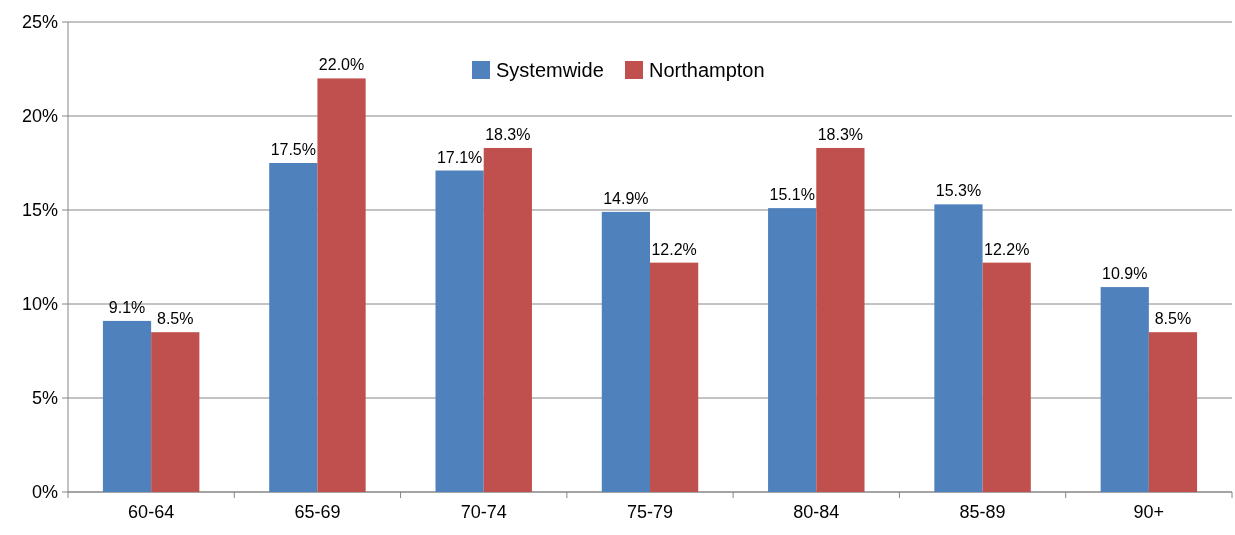 The height and width of the screenshot is (535, 1235). What do you see at coordinates (39, 304) in the screenshot?
I see `y-tick-label: 10%` at bounding box center [39, 304].